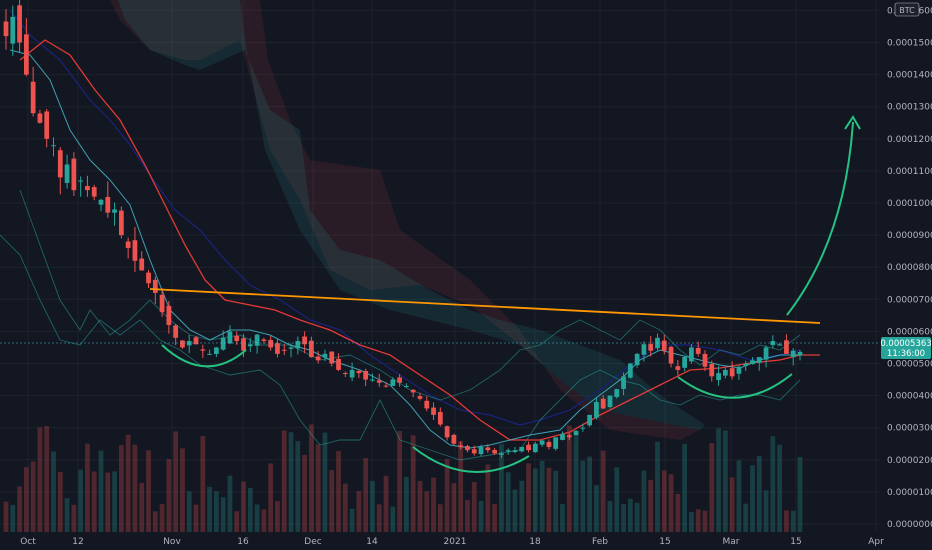 This screenshot has width=932, height=550. I want to click on y-tick-label: 0.00013000, so click(909, 108).